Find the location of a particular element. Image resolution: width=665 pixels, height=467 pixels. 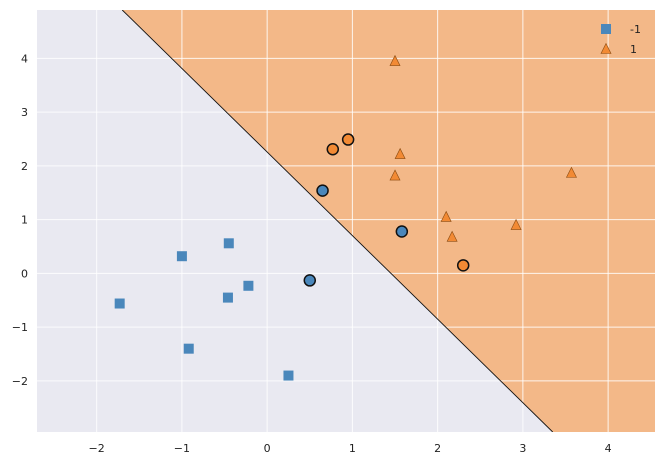

x-tick-label: 3 is located at coordinates (522, 448).